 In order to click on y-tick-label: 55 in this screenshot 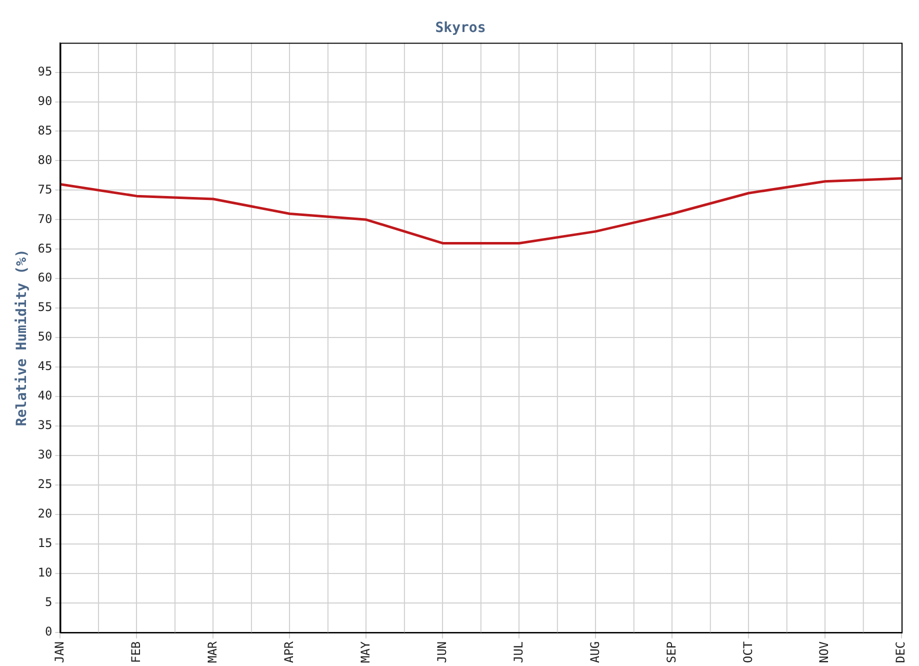, I will do `click(45, 307)`.